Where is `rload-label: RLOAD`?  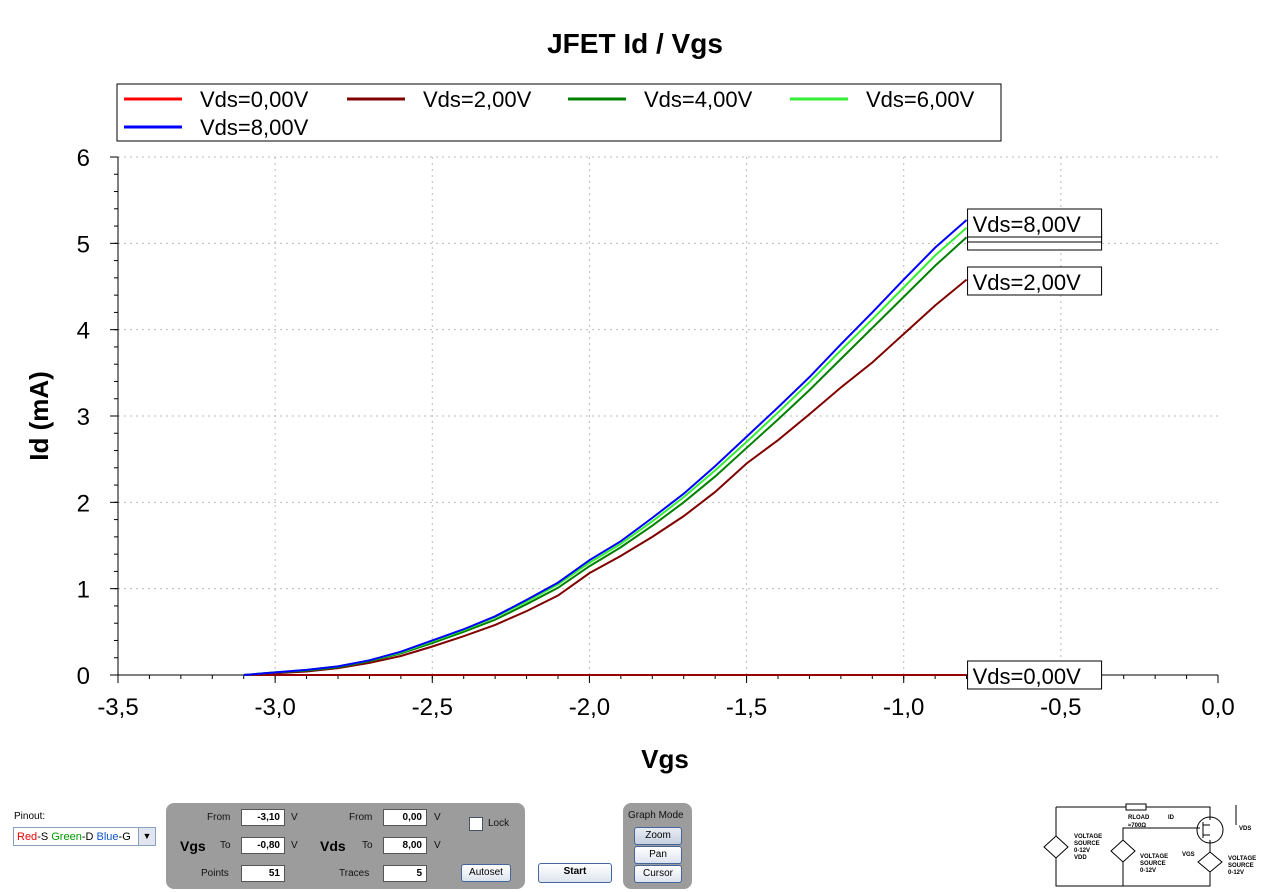 rload-label: RLOAD is located at coordinates (1139, 818).